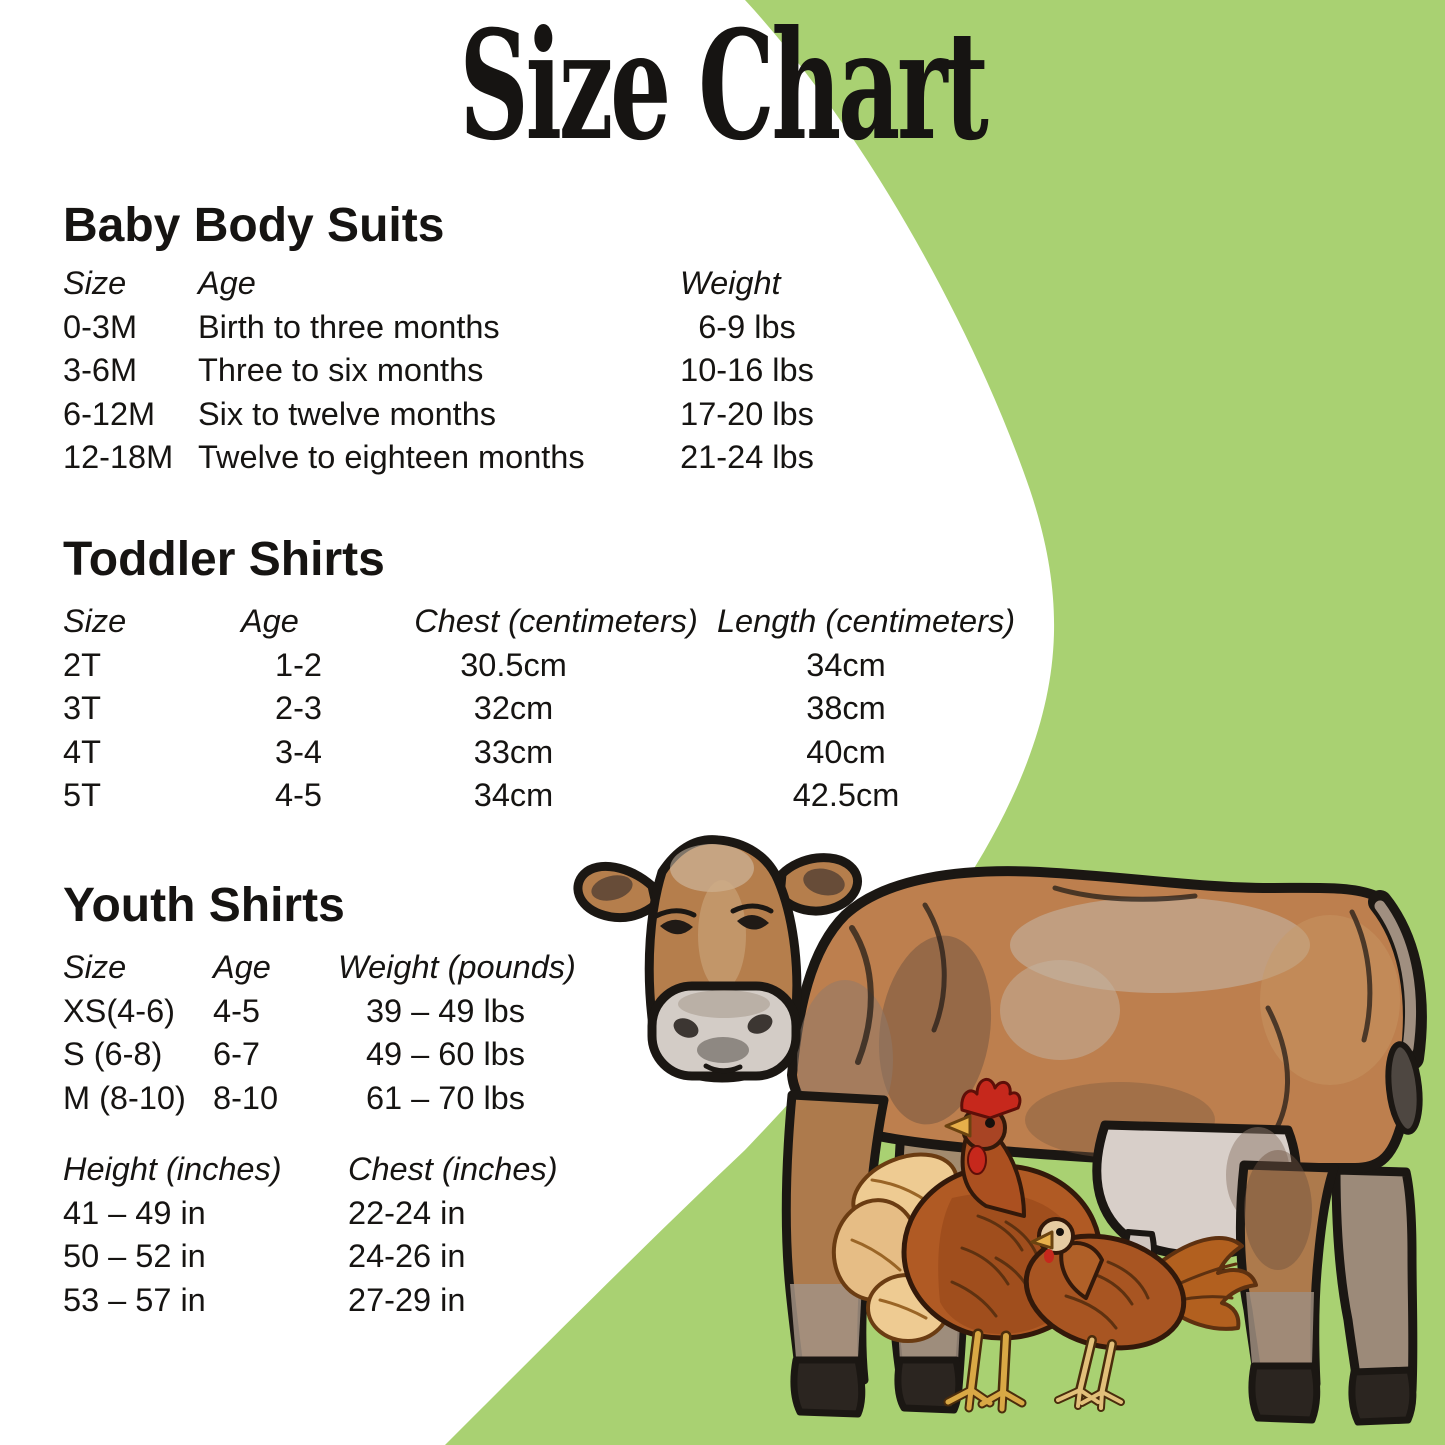 The image size is (1445, 1445). I want to click on cell: XS(4-6), so click(119, 1010).